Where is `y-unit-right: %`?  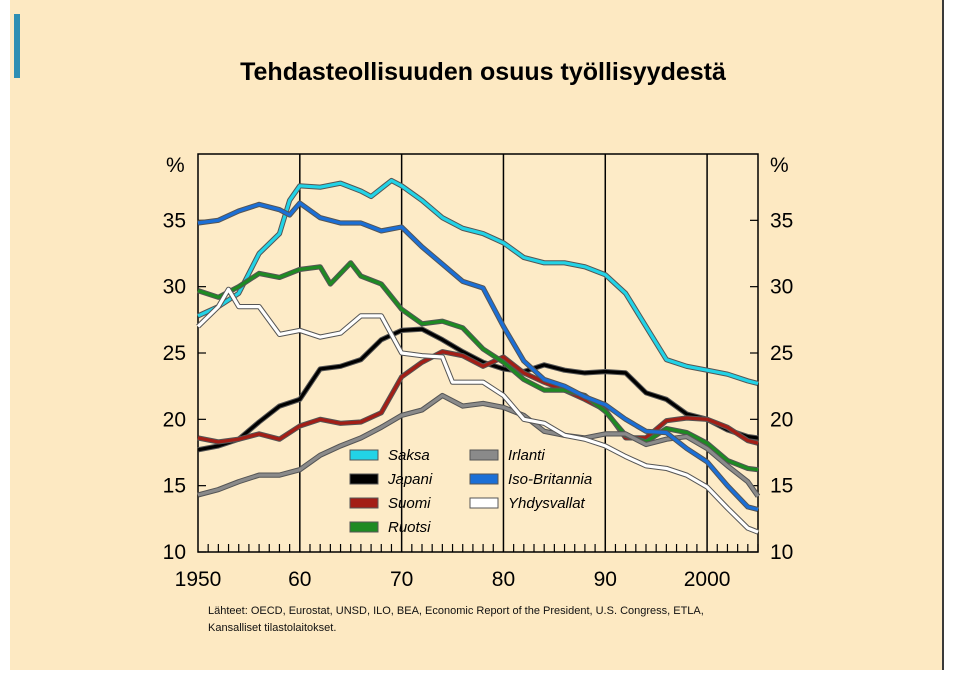
y-unit-right: % is located at coordinates (779, 165).